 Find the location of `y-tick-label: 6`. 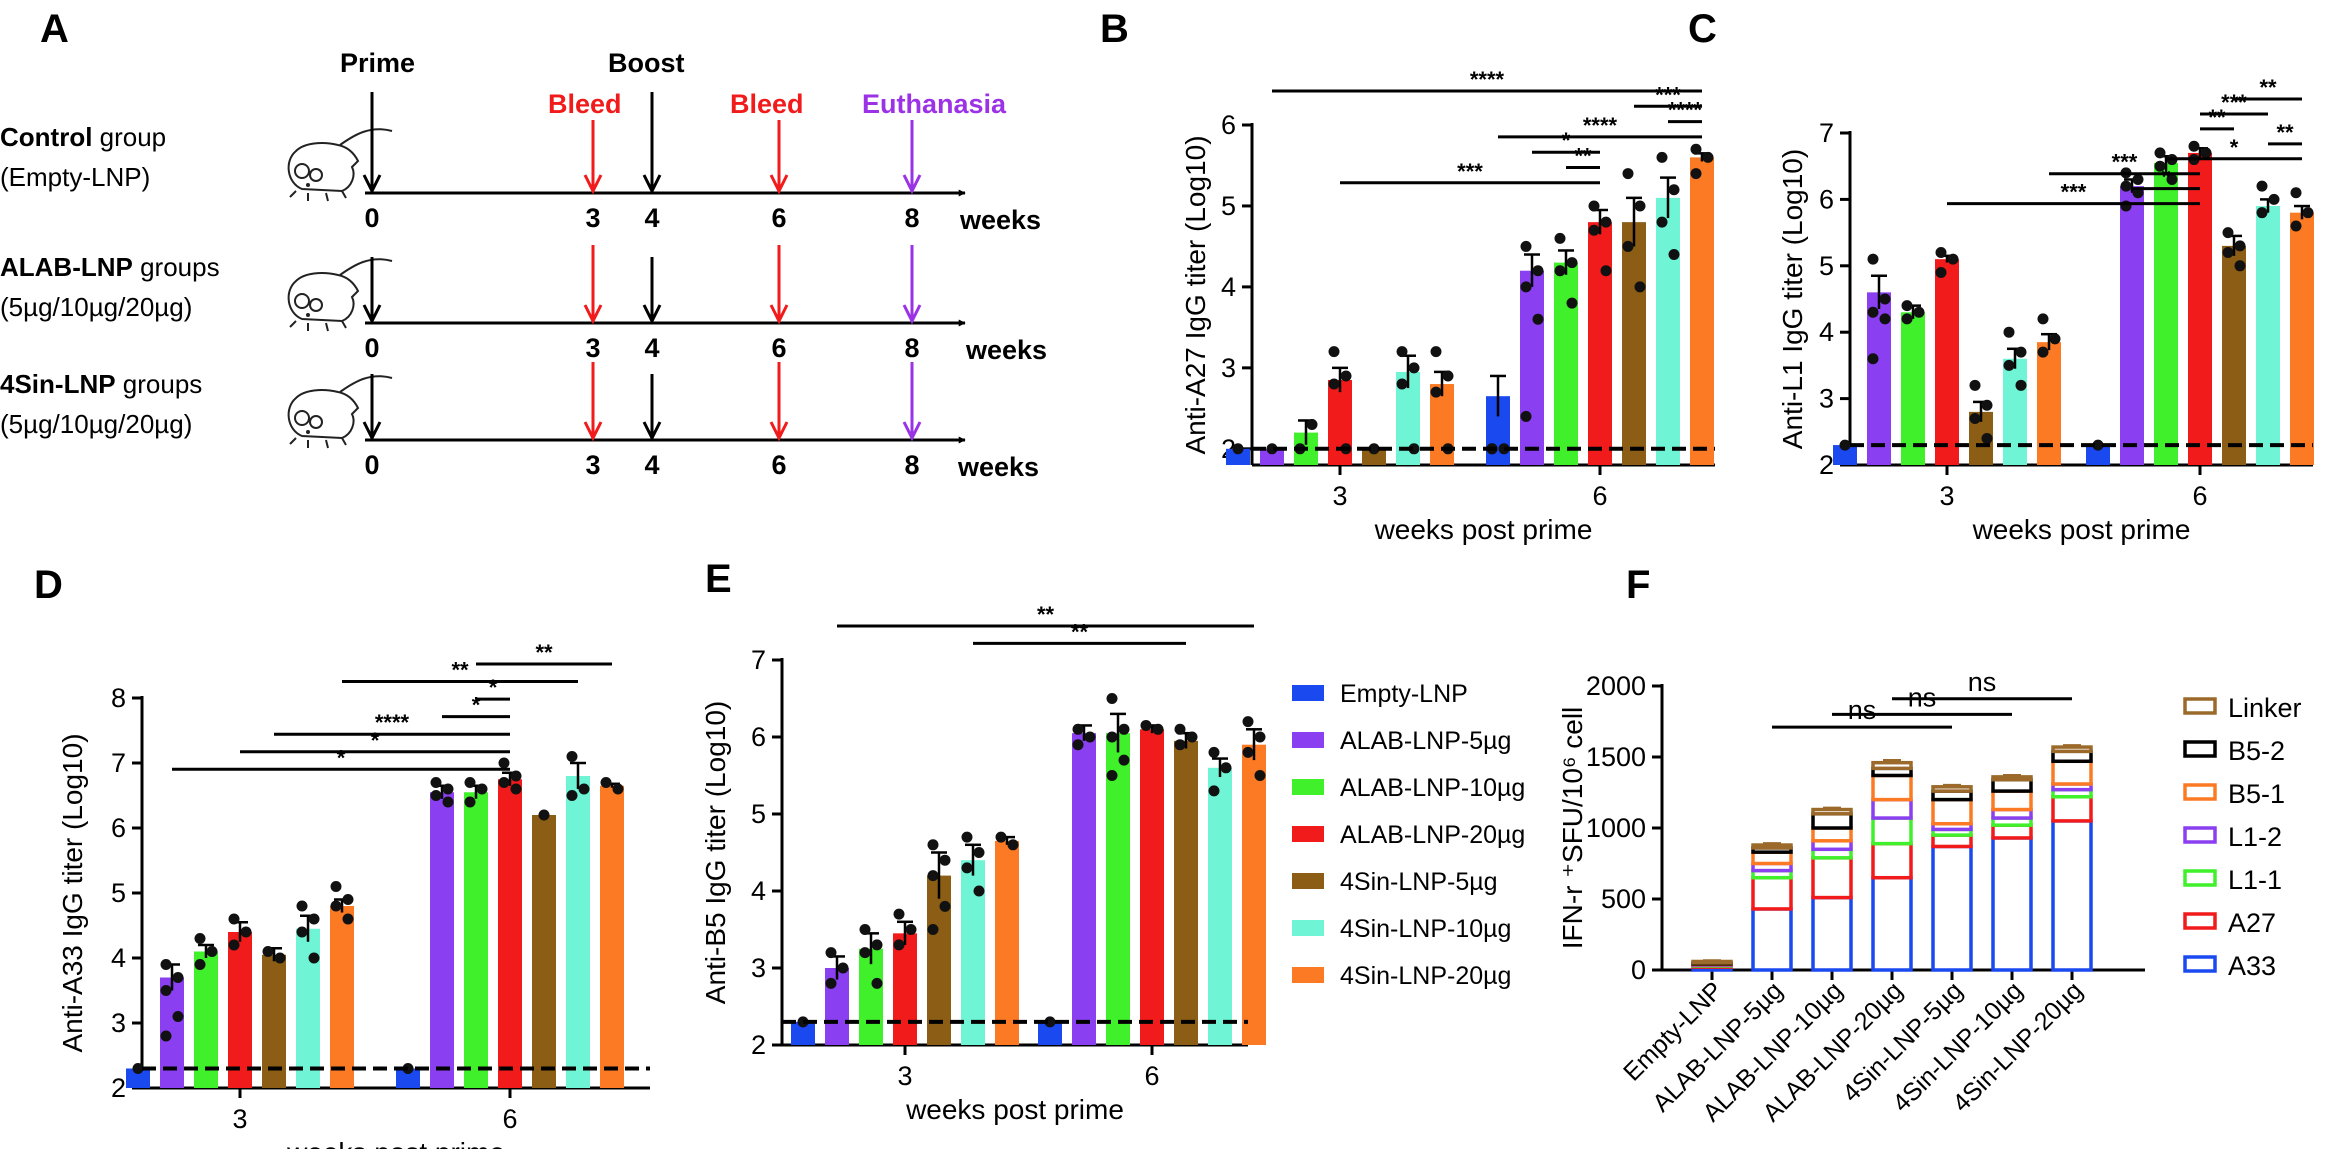

y-tick-label: 6 is located at coordinates (1228, 125).